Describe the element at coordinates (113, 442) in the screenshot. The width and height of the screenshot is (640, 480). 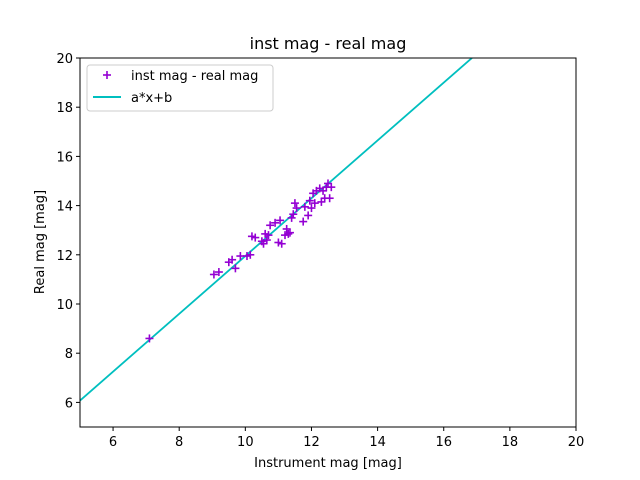
I see `x-tick-label: 6` at that location.